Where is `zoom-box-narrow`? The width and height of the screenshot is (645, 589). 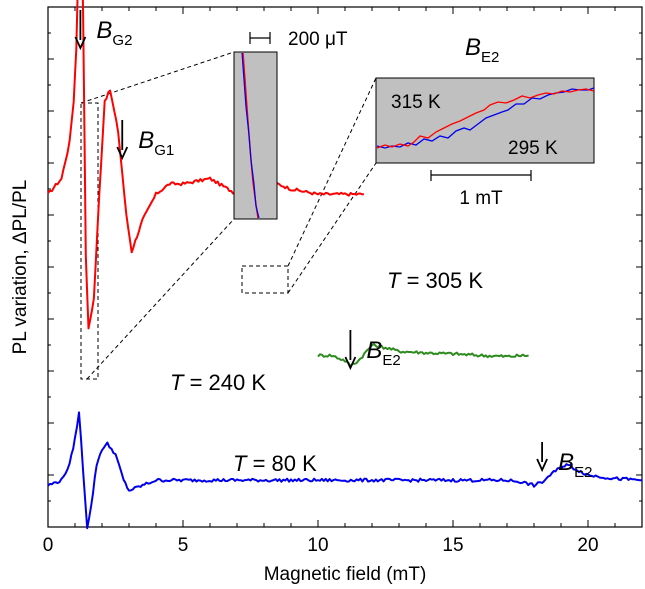 zoom-box-narrow is located at coordinates (89, 241).